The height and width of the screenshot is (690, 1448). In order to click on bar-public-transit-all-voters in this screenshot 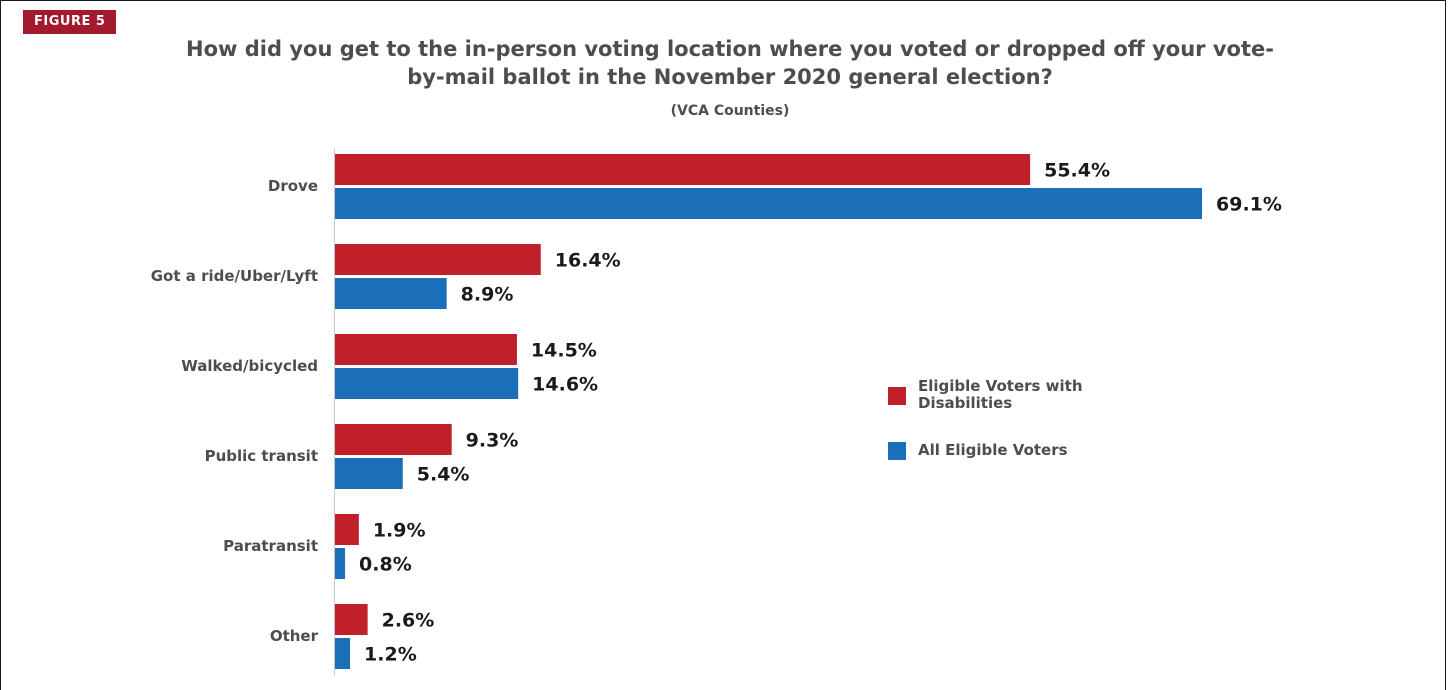, I will do `click(369, 473)`.